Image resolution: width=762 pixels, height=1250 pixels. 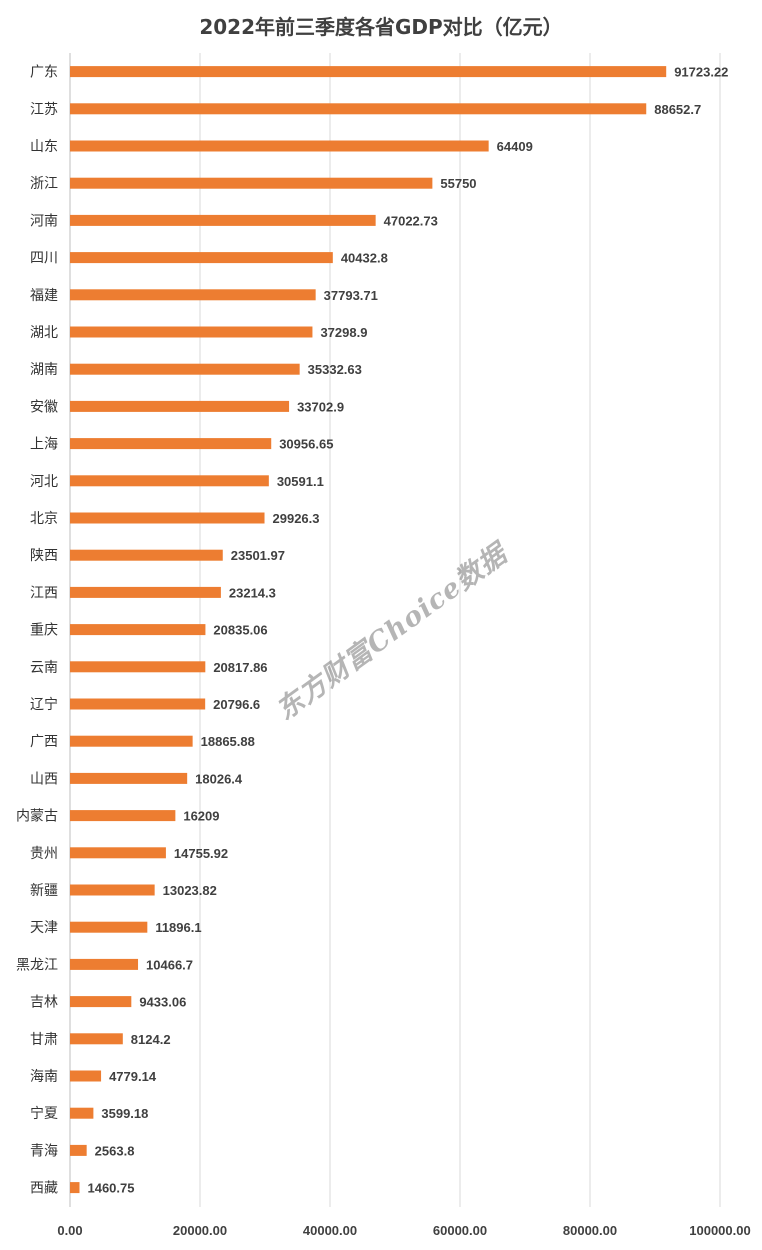 What do you see at coordinates (677, 109) in the screenshot?
I see `value-label: 88652.7` at bounding box center [677, 109].